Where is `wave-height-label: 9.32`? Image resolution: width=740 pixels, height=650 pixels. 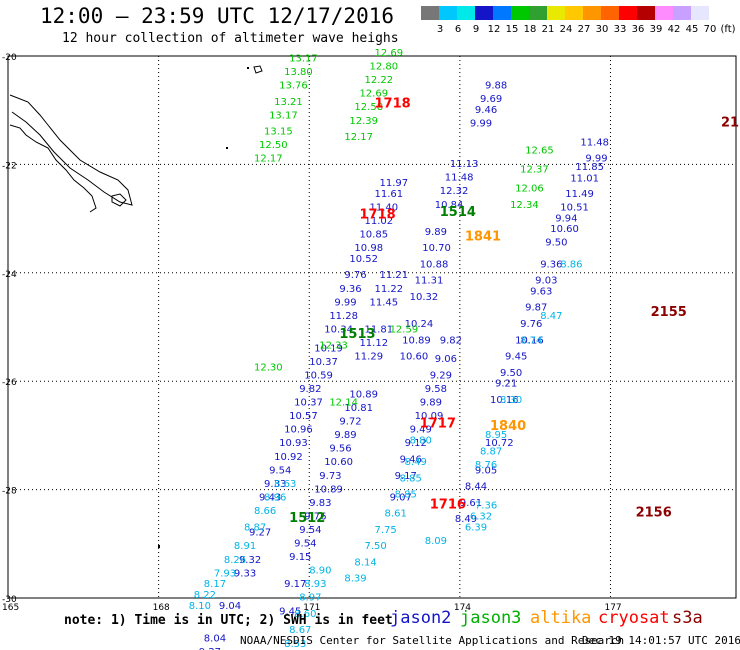 wave-height-label: 9.32 is located at coordinates (250, 560).